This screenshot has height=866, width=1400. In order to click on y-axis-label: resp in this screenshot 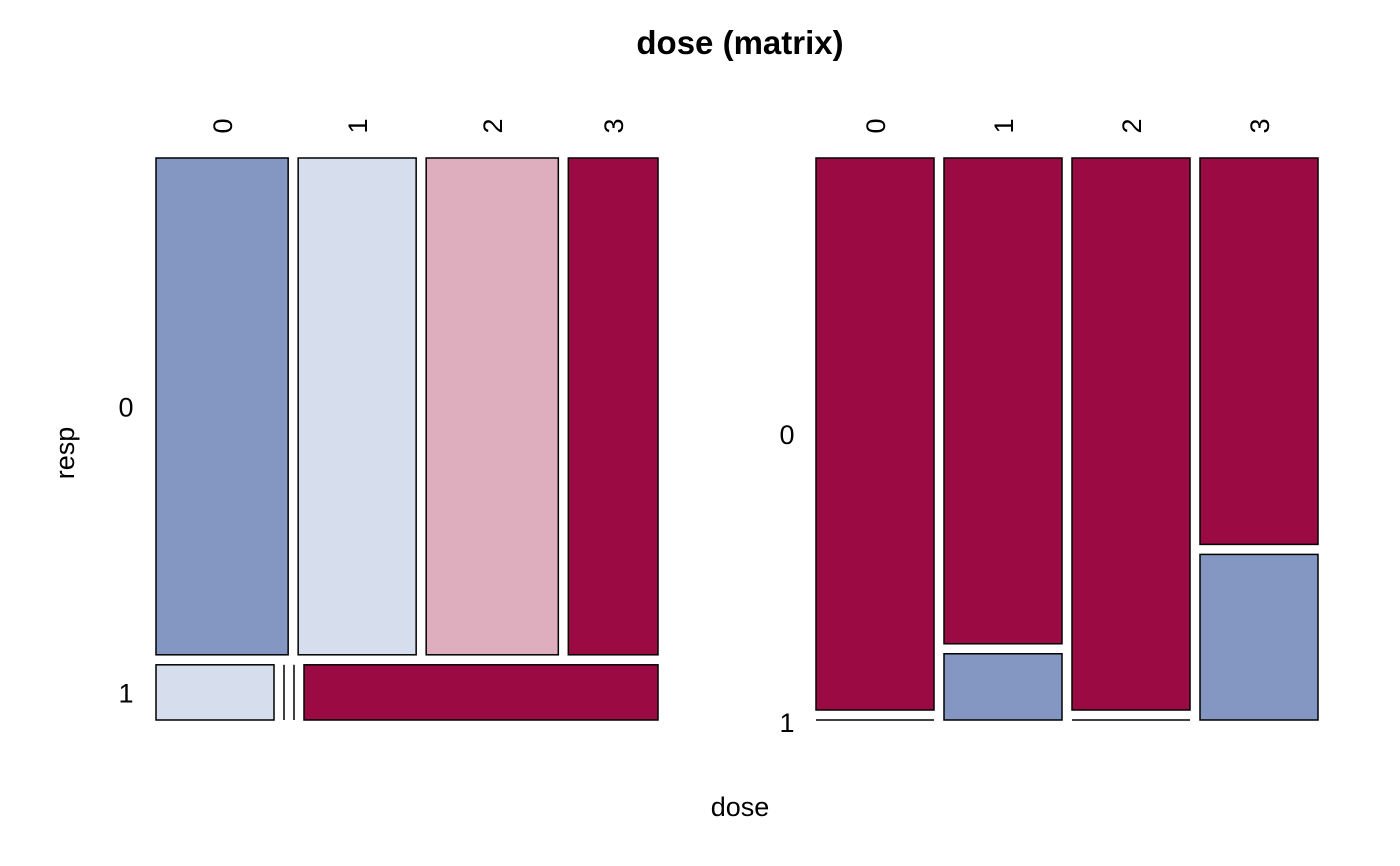, I will do `click(65, 453)`.